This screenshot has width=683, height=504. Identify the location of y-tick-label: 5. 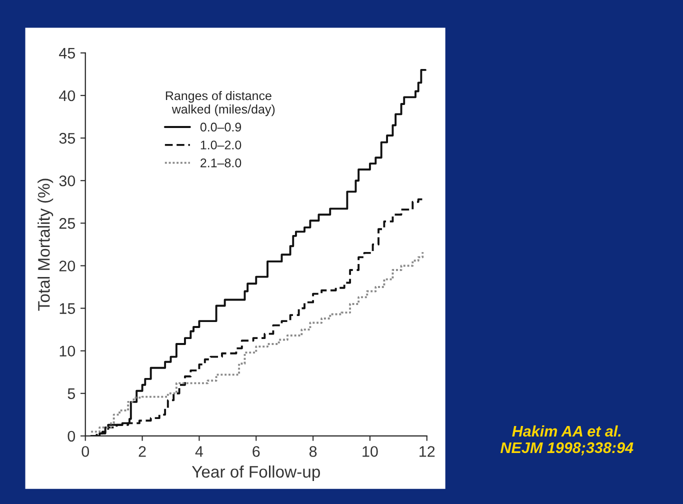
(72, 394).